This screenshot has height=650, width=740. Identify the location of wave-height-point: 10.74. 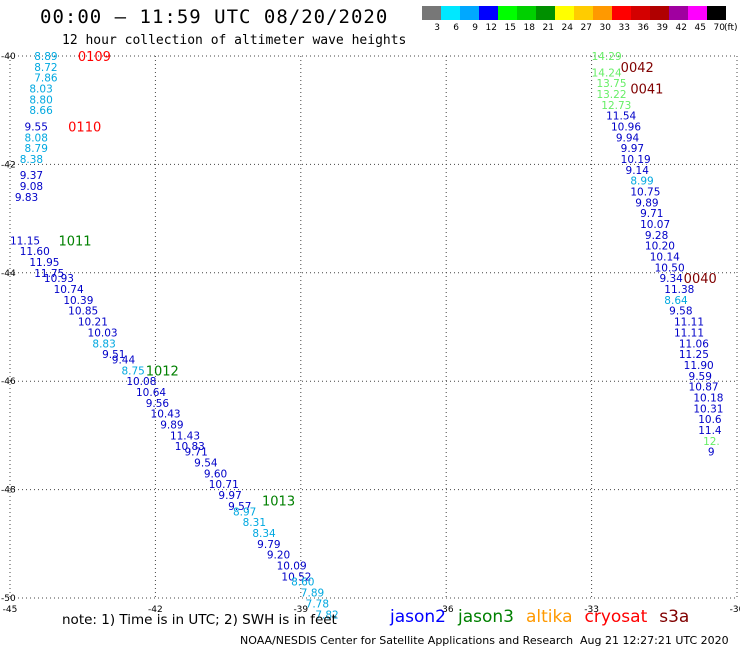
(69, 290).